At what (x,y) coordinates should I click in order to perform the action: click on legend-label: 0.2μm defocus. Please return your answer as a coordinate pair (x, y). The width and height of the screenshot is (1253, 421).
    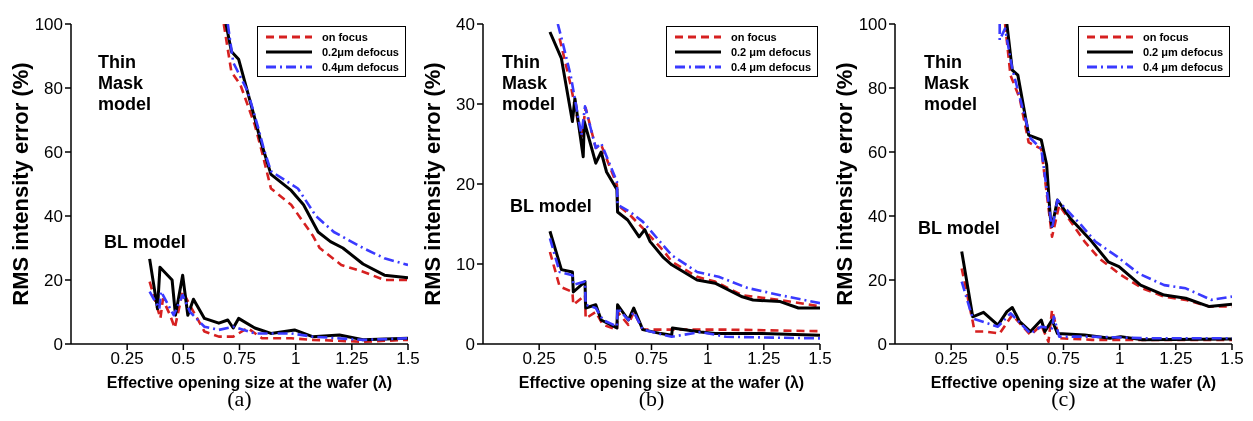
    Looking at the image, I should click on (360, 51).